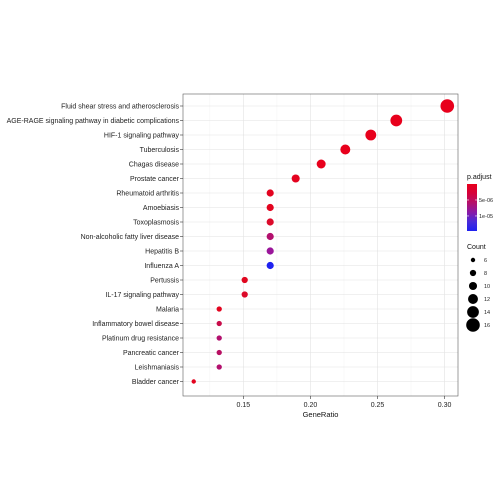 This screenshot has height=501, width=501. What do you see at coordinates (479, 177) in the screenshot?
I see `color-legend-title: p.adjust` at bounding box center [479, 177].